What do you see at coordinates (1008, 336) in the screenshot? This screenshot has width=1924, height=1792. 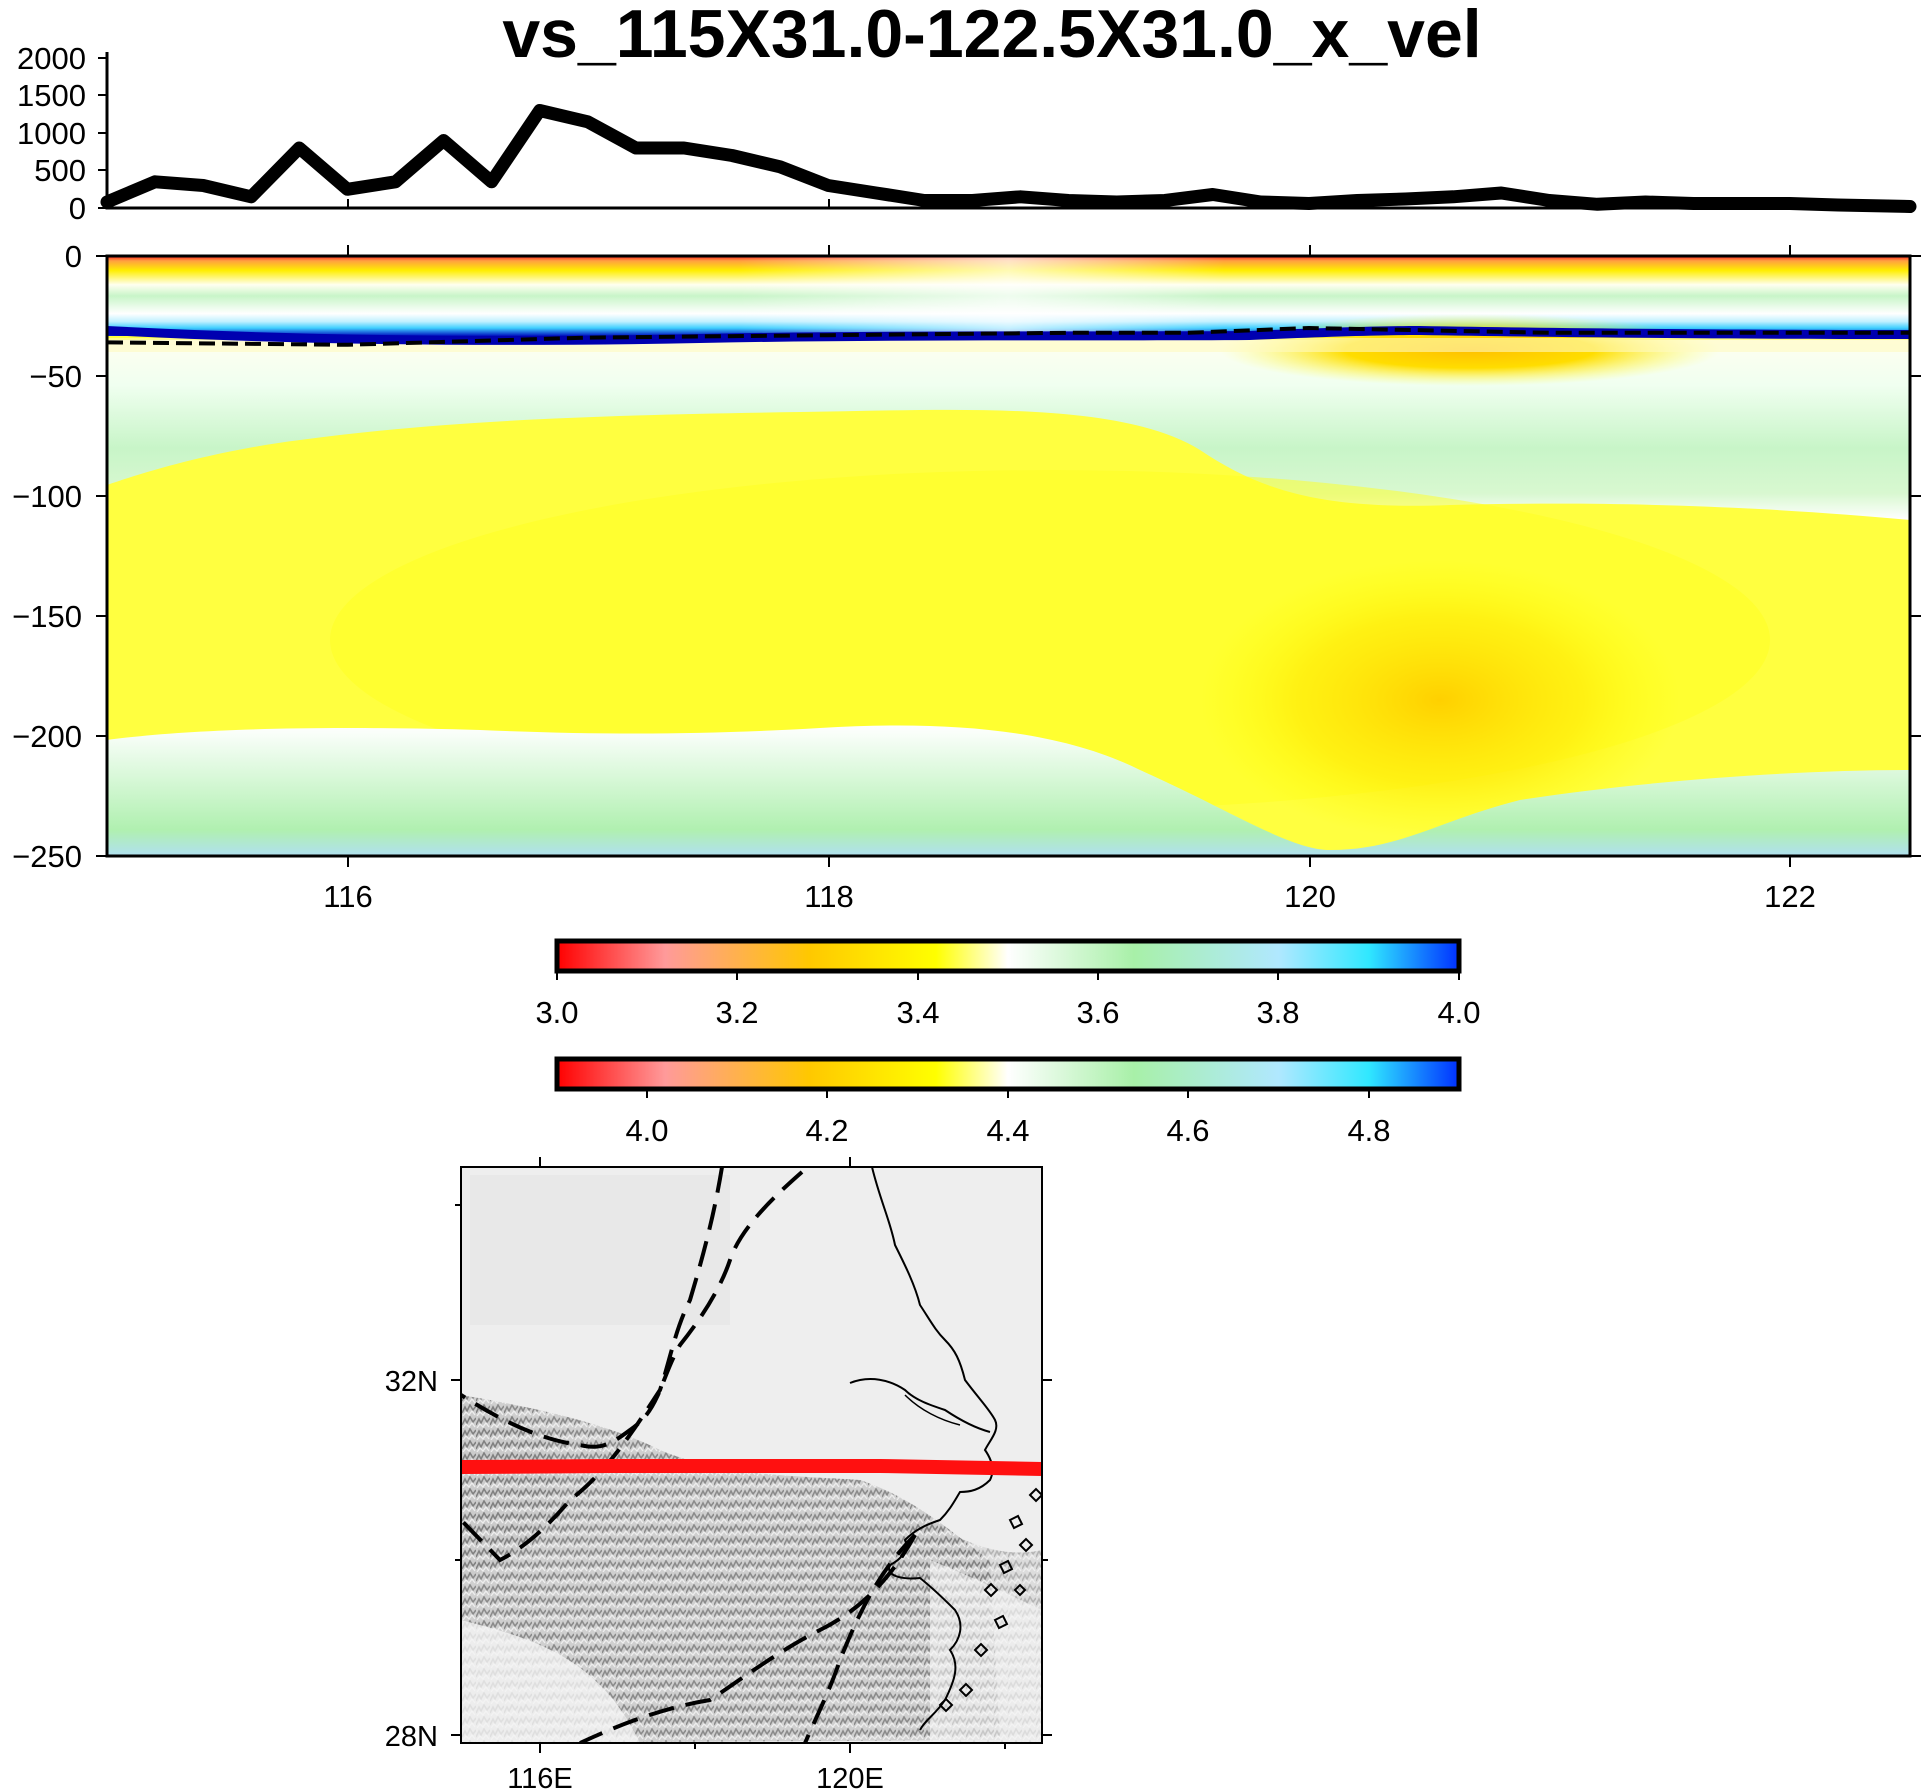 I see `moho-dashed-line` at bounding box center [1008, 336].